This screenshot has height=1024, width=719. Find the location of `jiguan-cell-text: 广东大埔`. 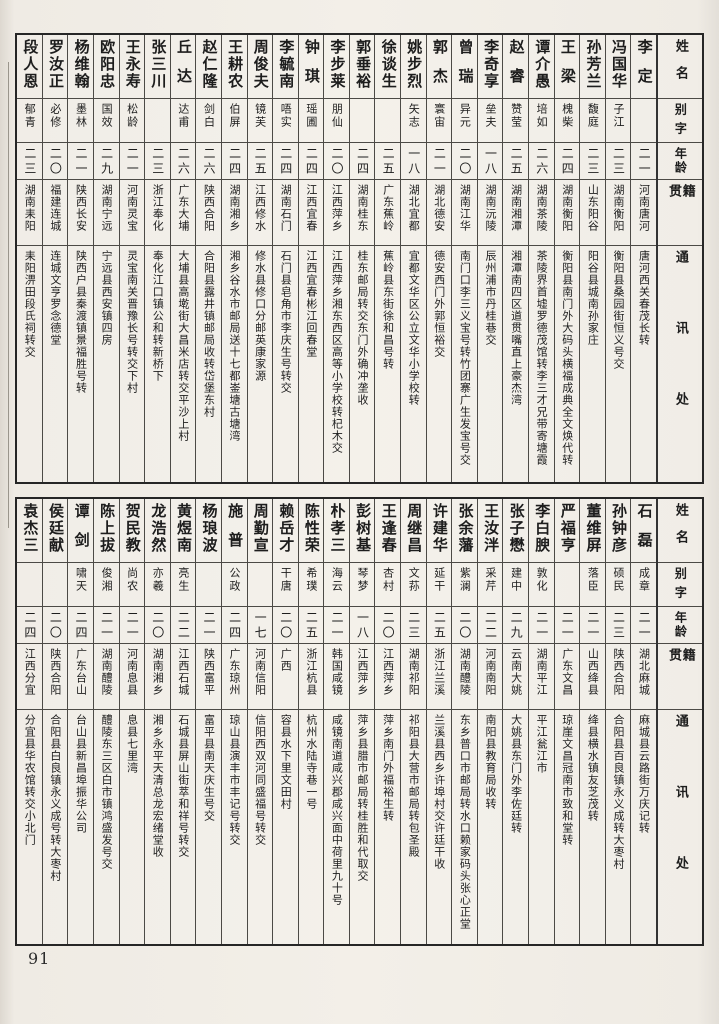

jiguan-cell-text: 广东大埔 is located at coordinates (183, 208).